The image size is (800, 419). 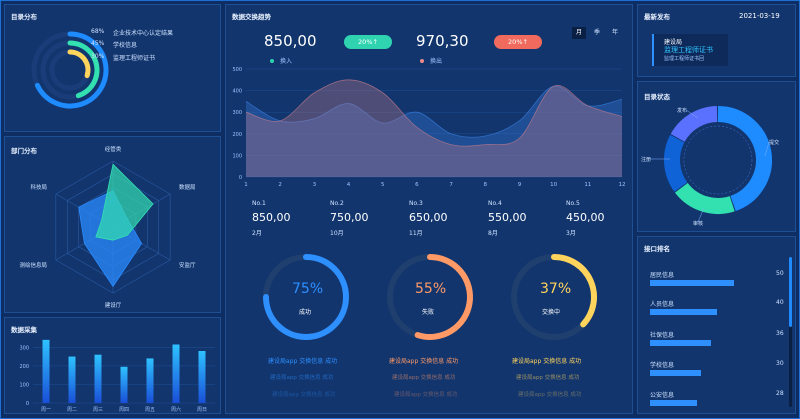 What do you see at coordinates (780, 302) in the screenshot?
I see `api-rank-value: 40` at bounding box center [780, 302].